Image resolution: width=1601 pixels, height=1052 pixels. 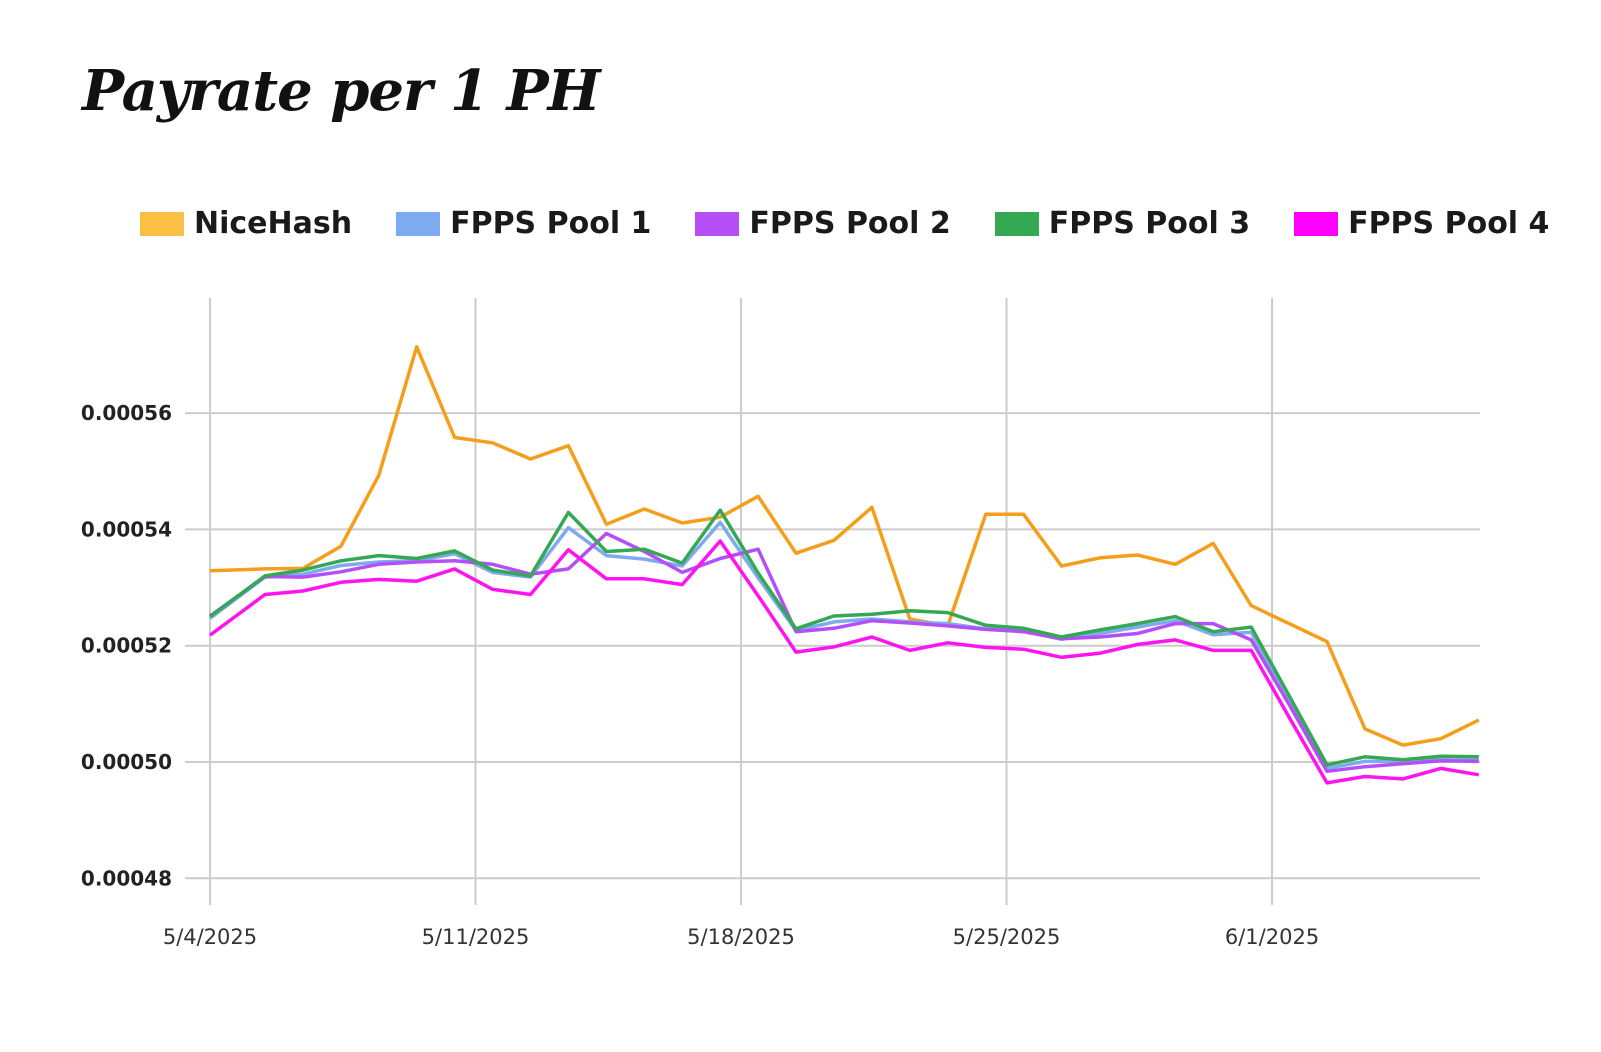 I want to click on y-tick-label: 0.00054, so click(x=126, y=529).